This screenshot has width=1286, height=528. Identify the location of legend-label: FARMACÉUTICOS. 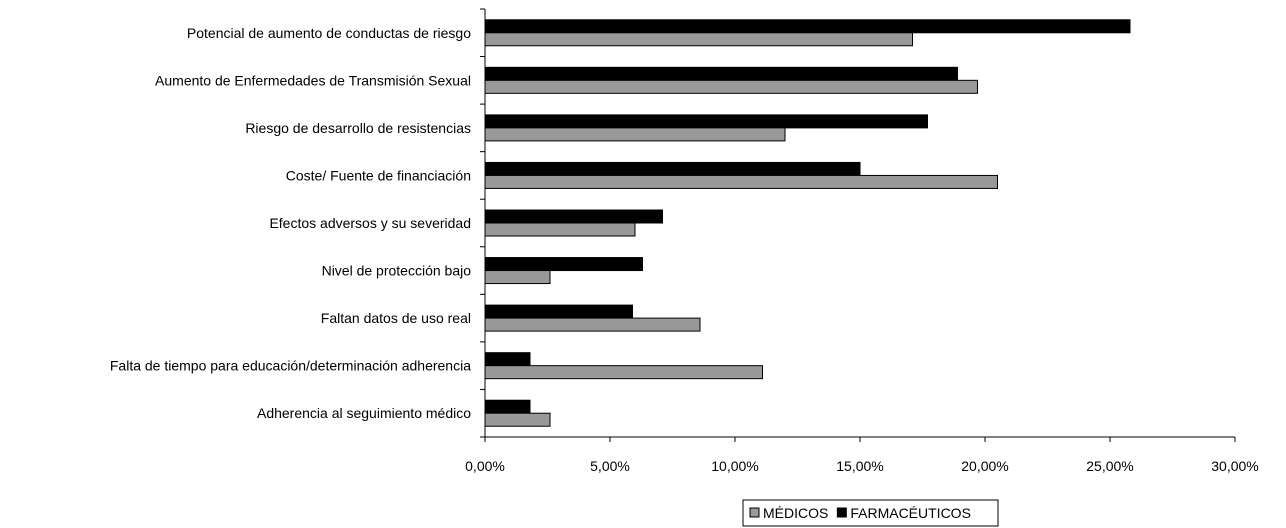
(910, 513).